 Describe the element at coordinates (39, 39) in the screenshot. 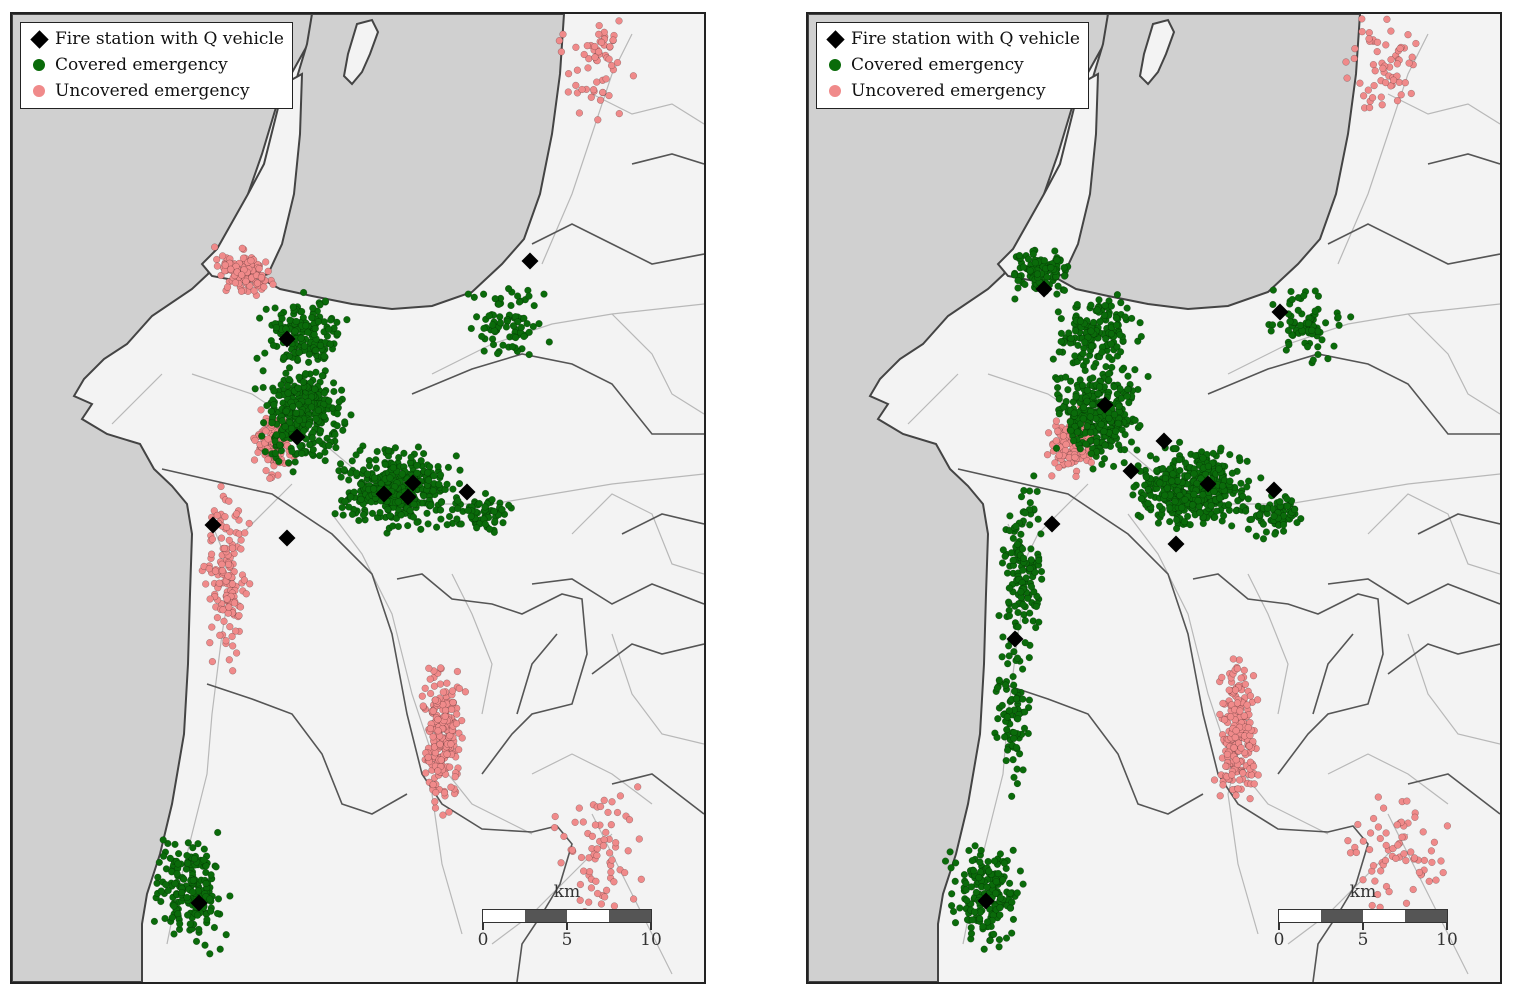

I see `diamond-icon` at that location.